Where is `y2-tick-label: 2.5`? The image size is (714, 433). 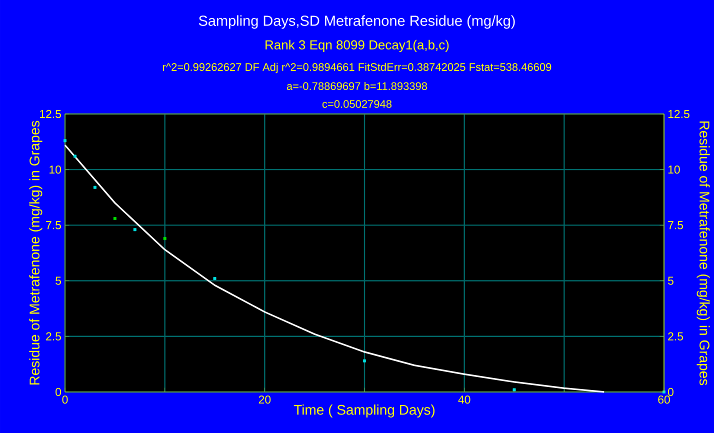
y2-tick-label: 2.5 is located at coordinates (676, 336).